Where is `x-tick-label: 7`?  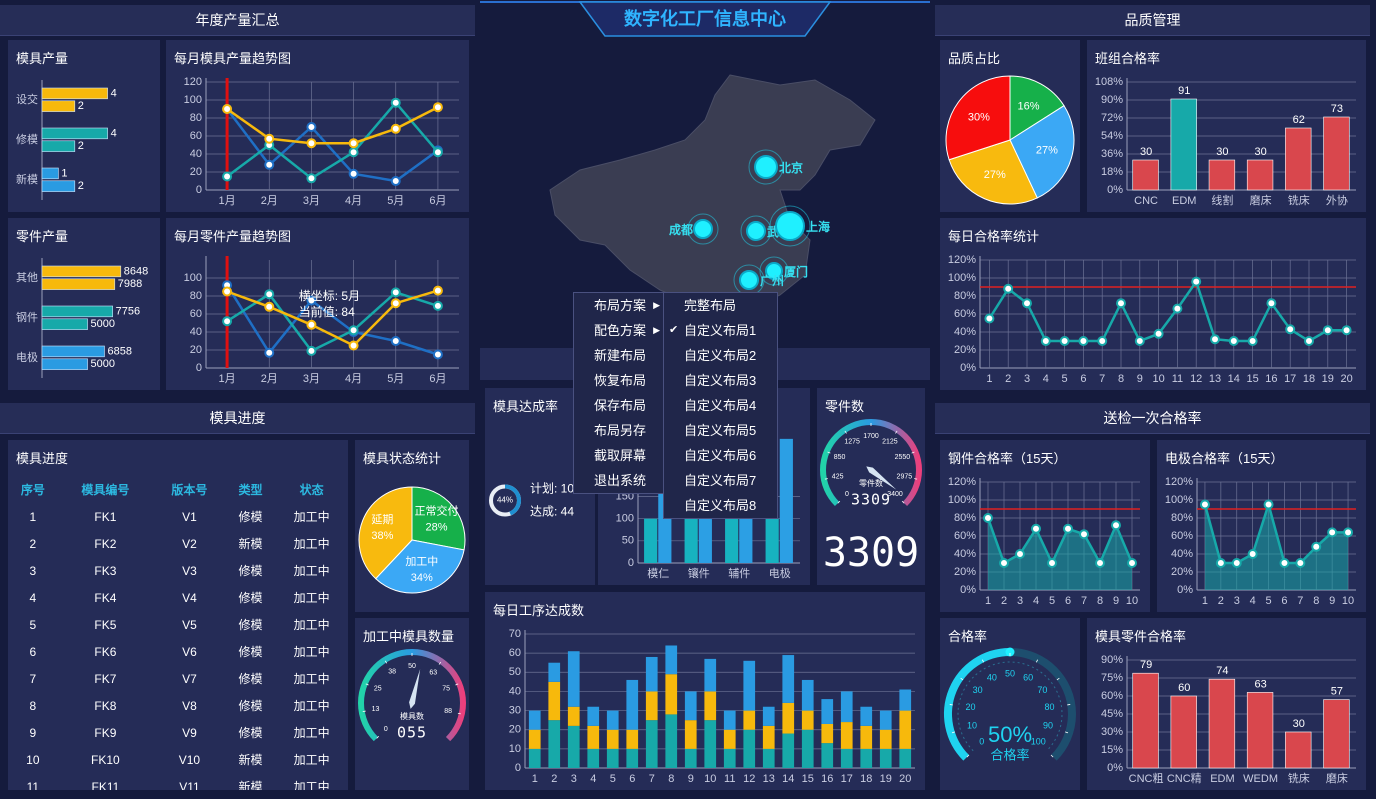 x-tick-label: 7 is located at coordinates (652, 779).